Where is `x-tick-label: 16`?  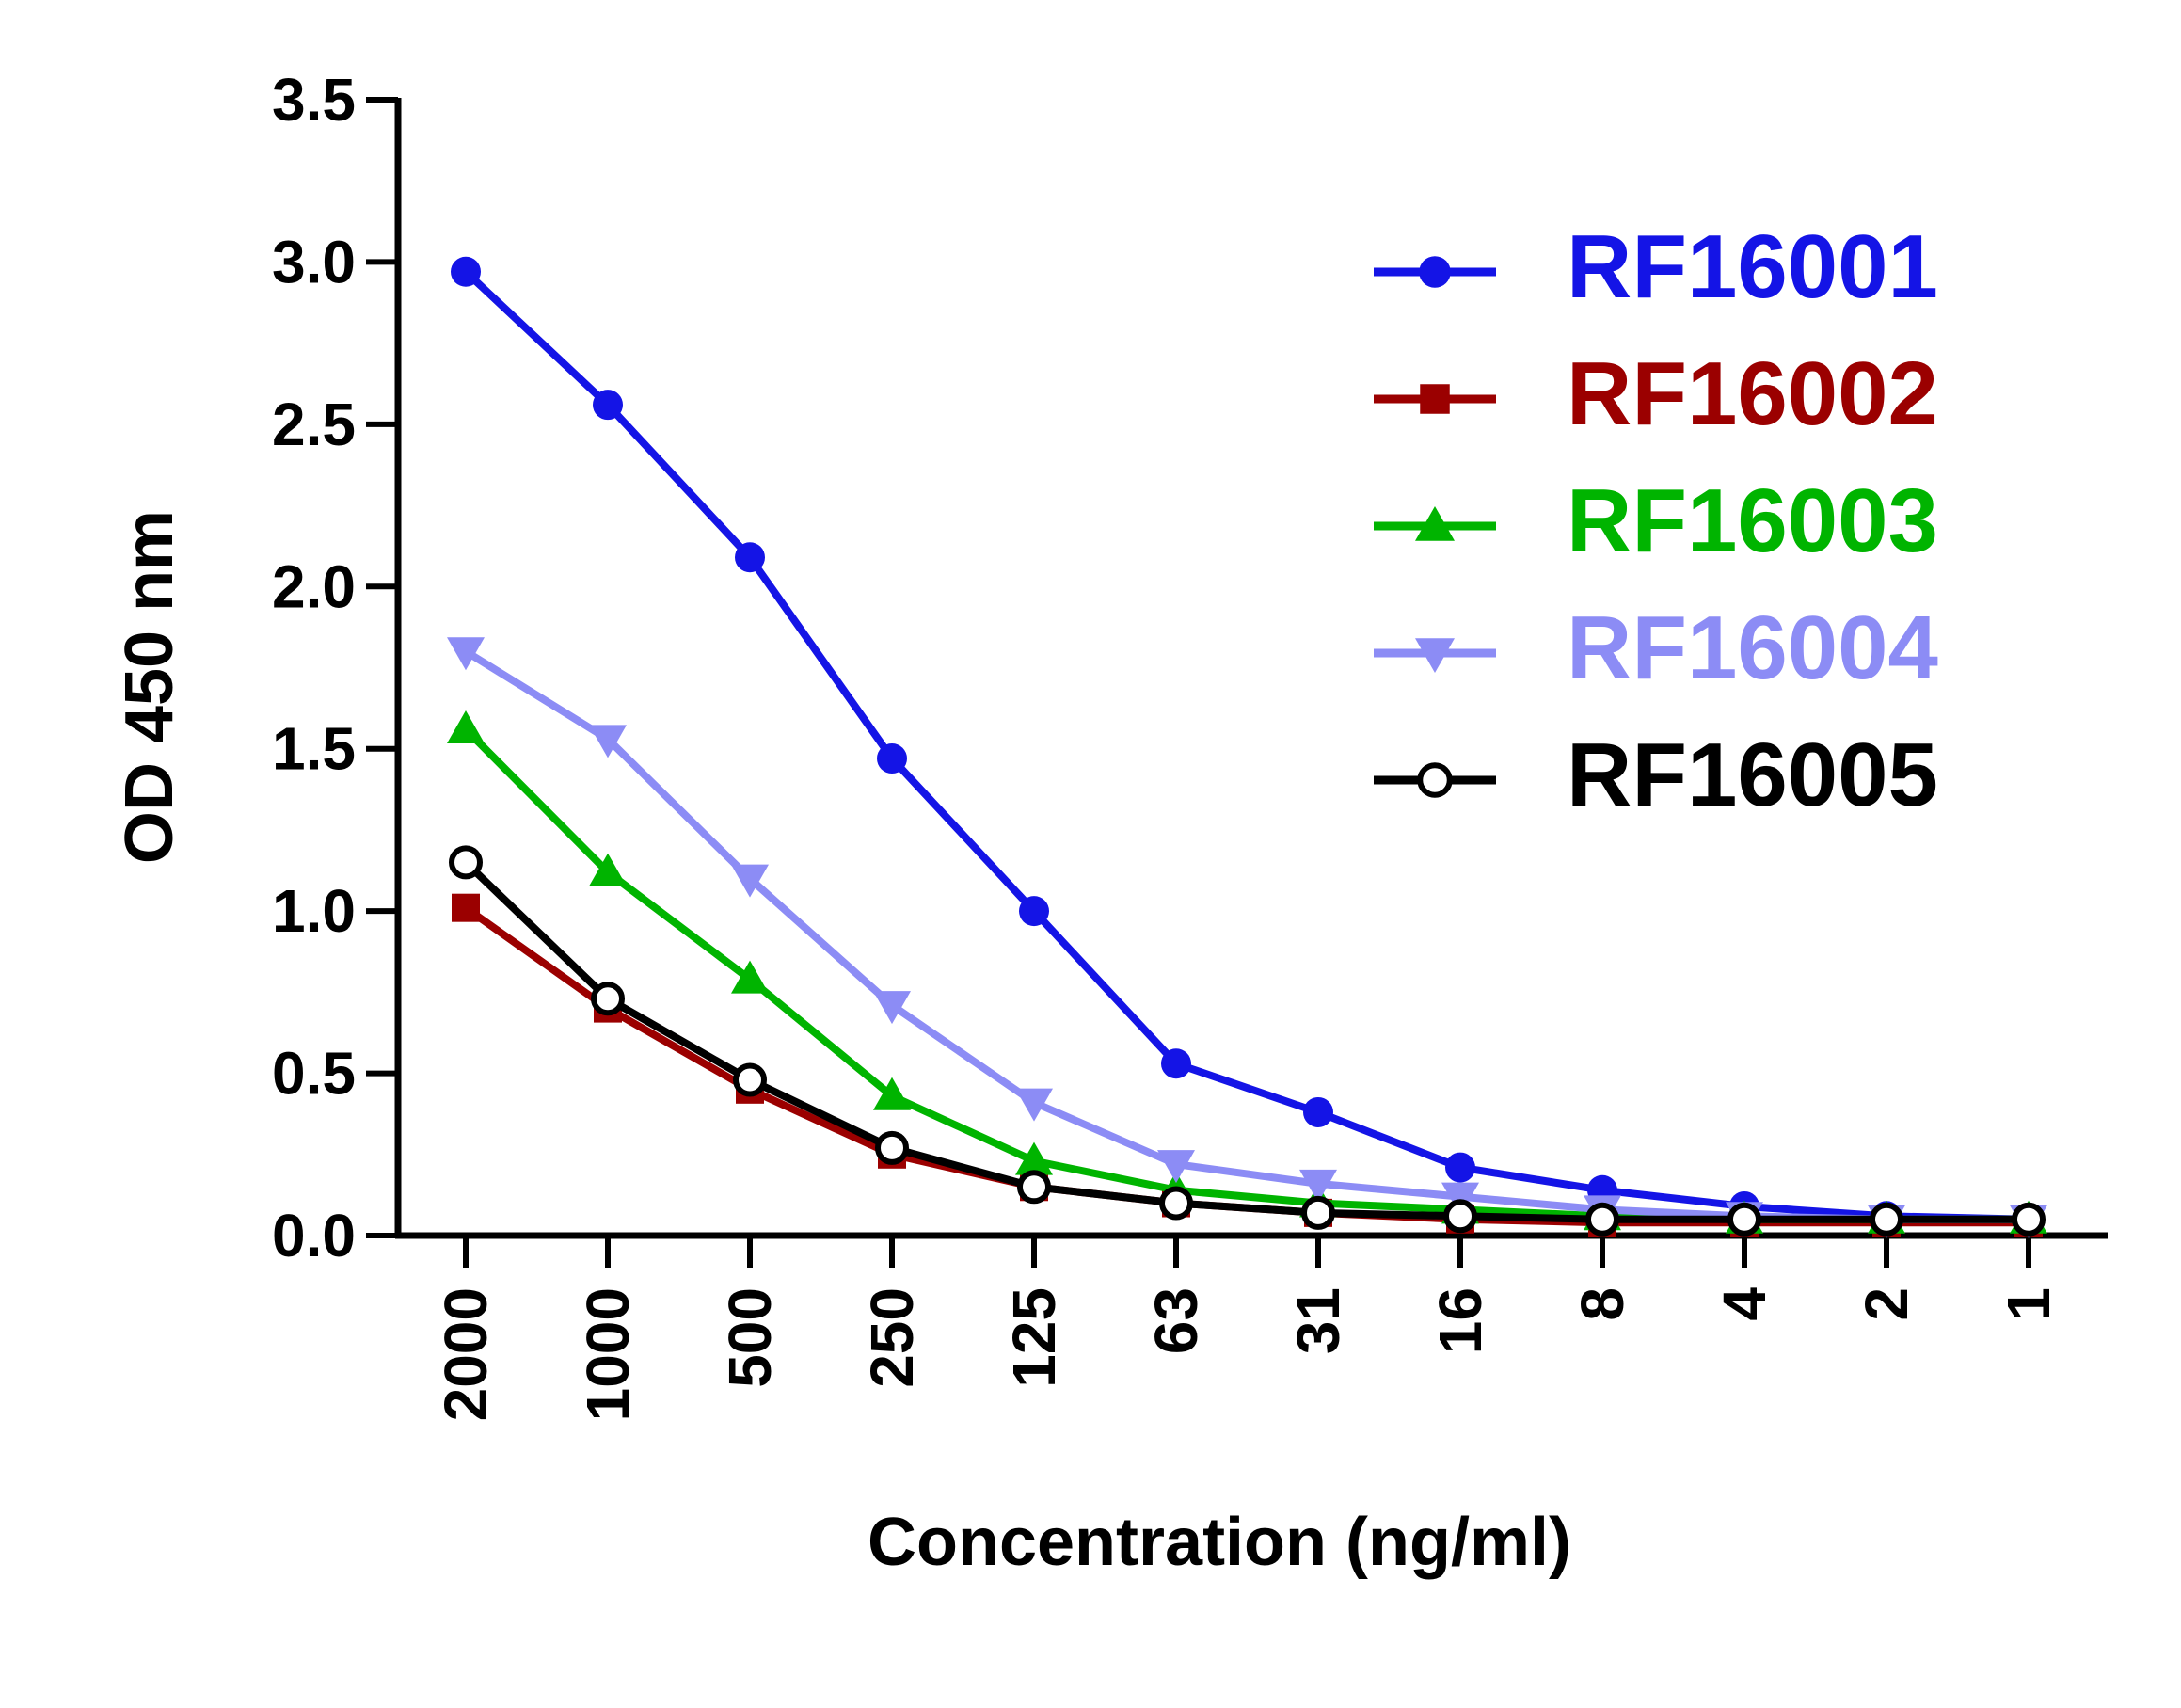 x-tick-label: 16 is located at coordinates (1460, 1320).